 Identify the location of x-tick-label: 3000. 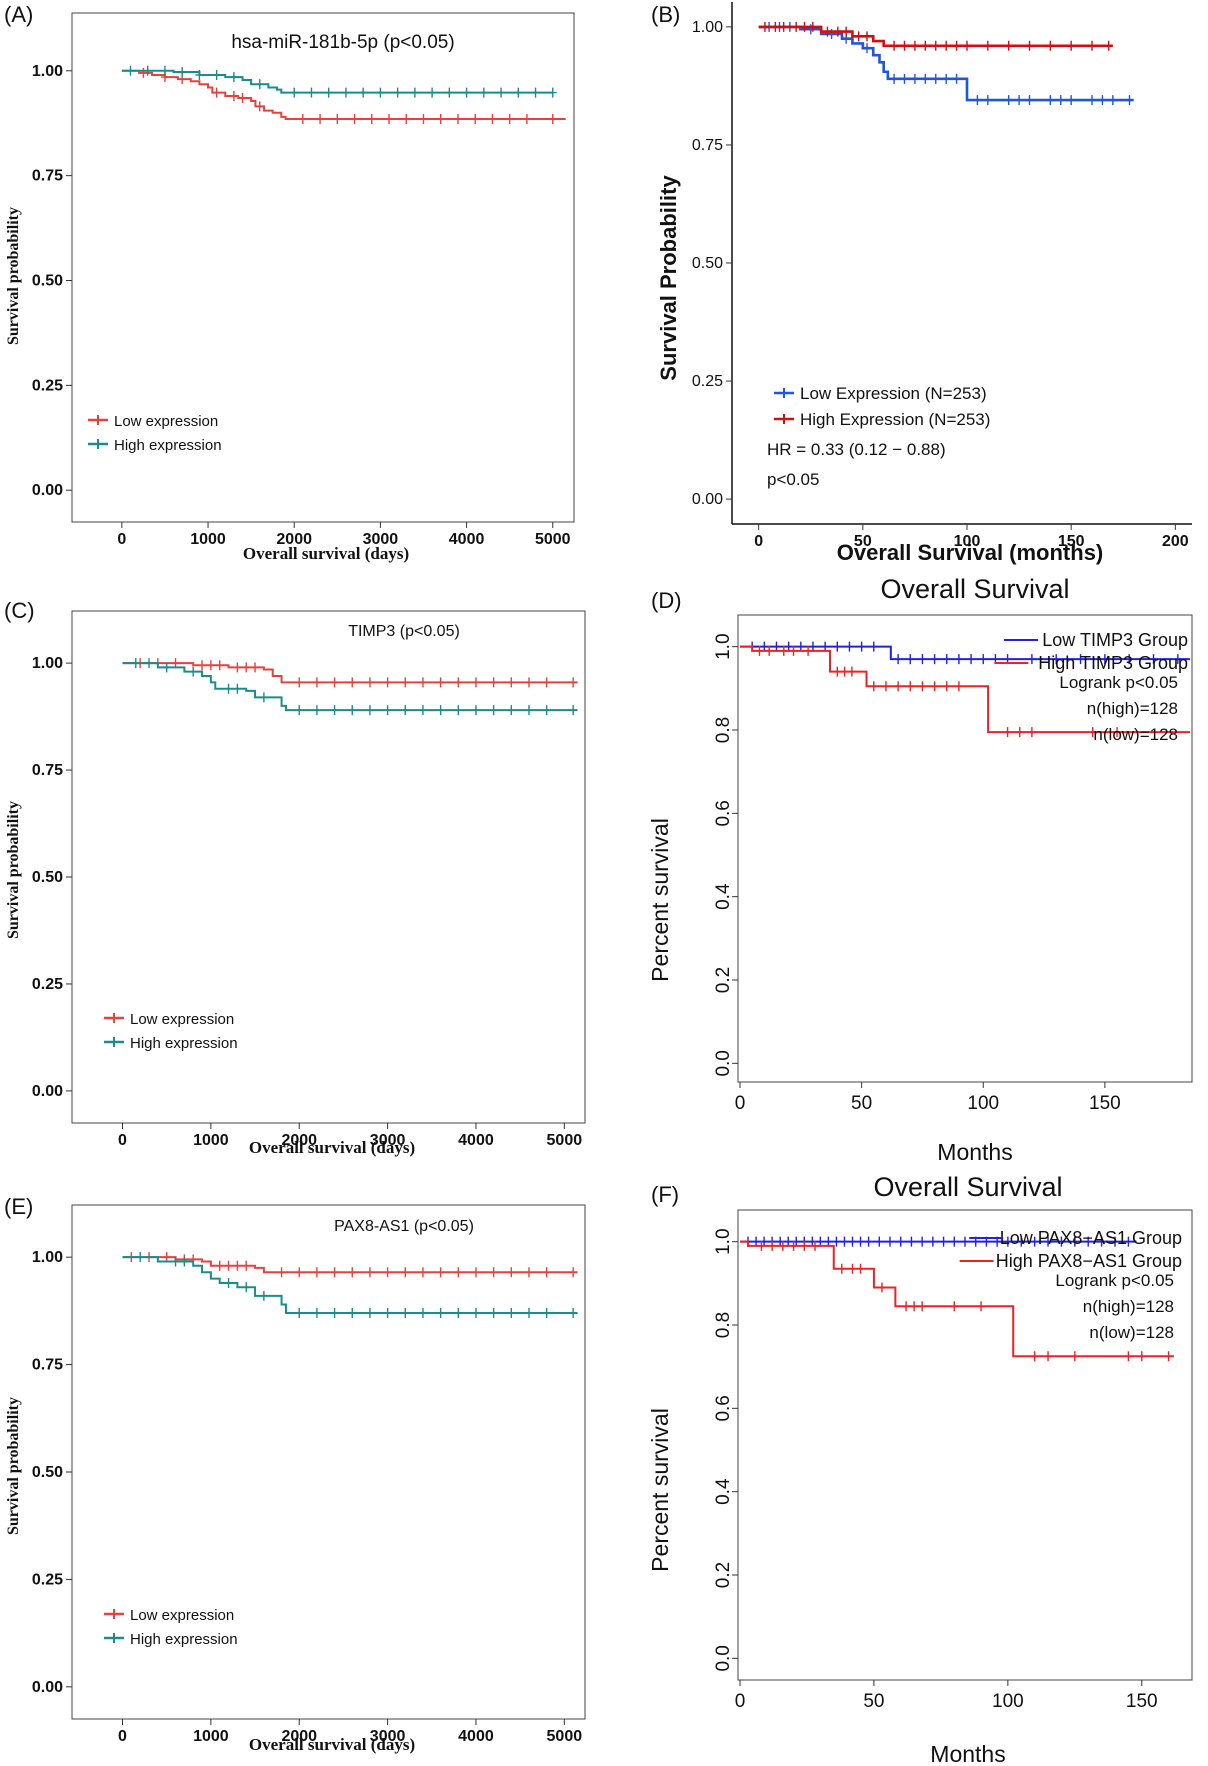
(388, 1736).